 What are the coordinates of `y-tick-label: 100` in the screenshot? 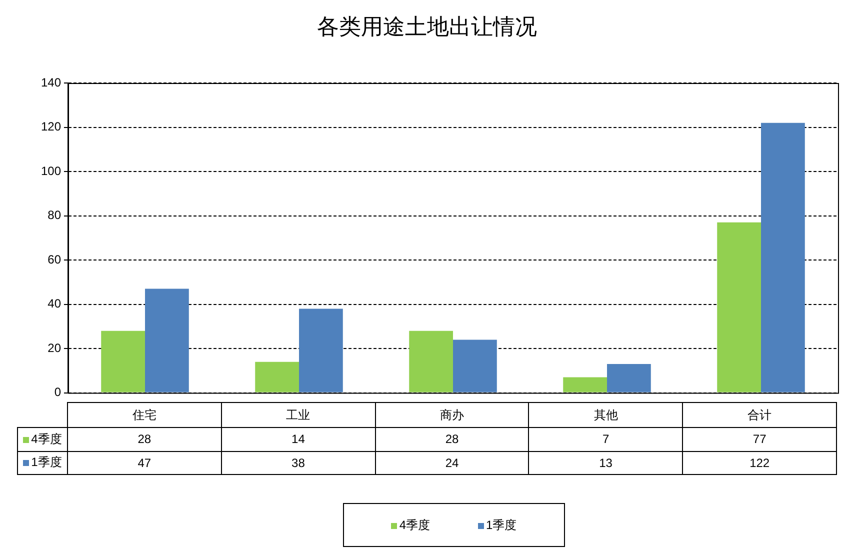 It's located at (51, 171).